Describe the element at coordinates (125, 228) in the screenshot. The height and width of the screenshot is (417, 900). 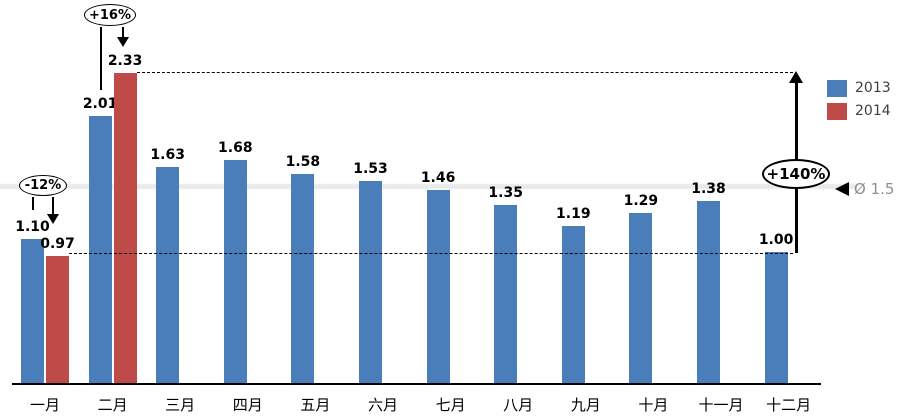
I see `bar-2014-二月` at that location.